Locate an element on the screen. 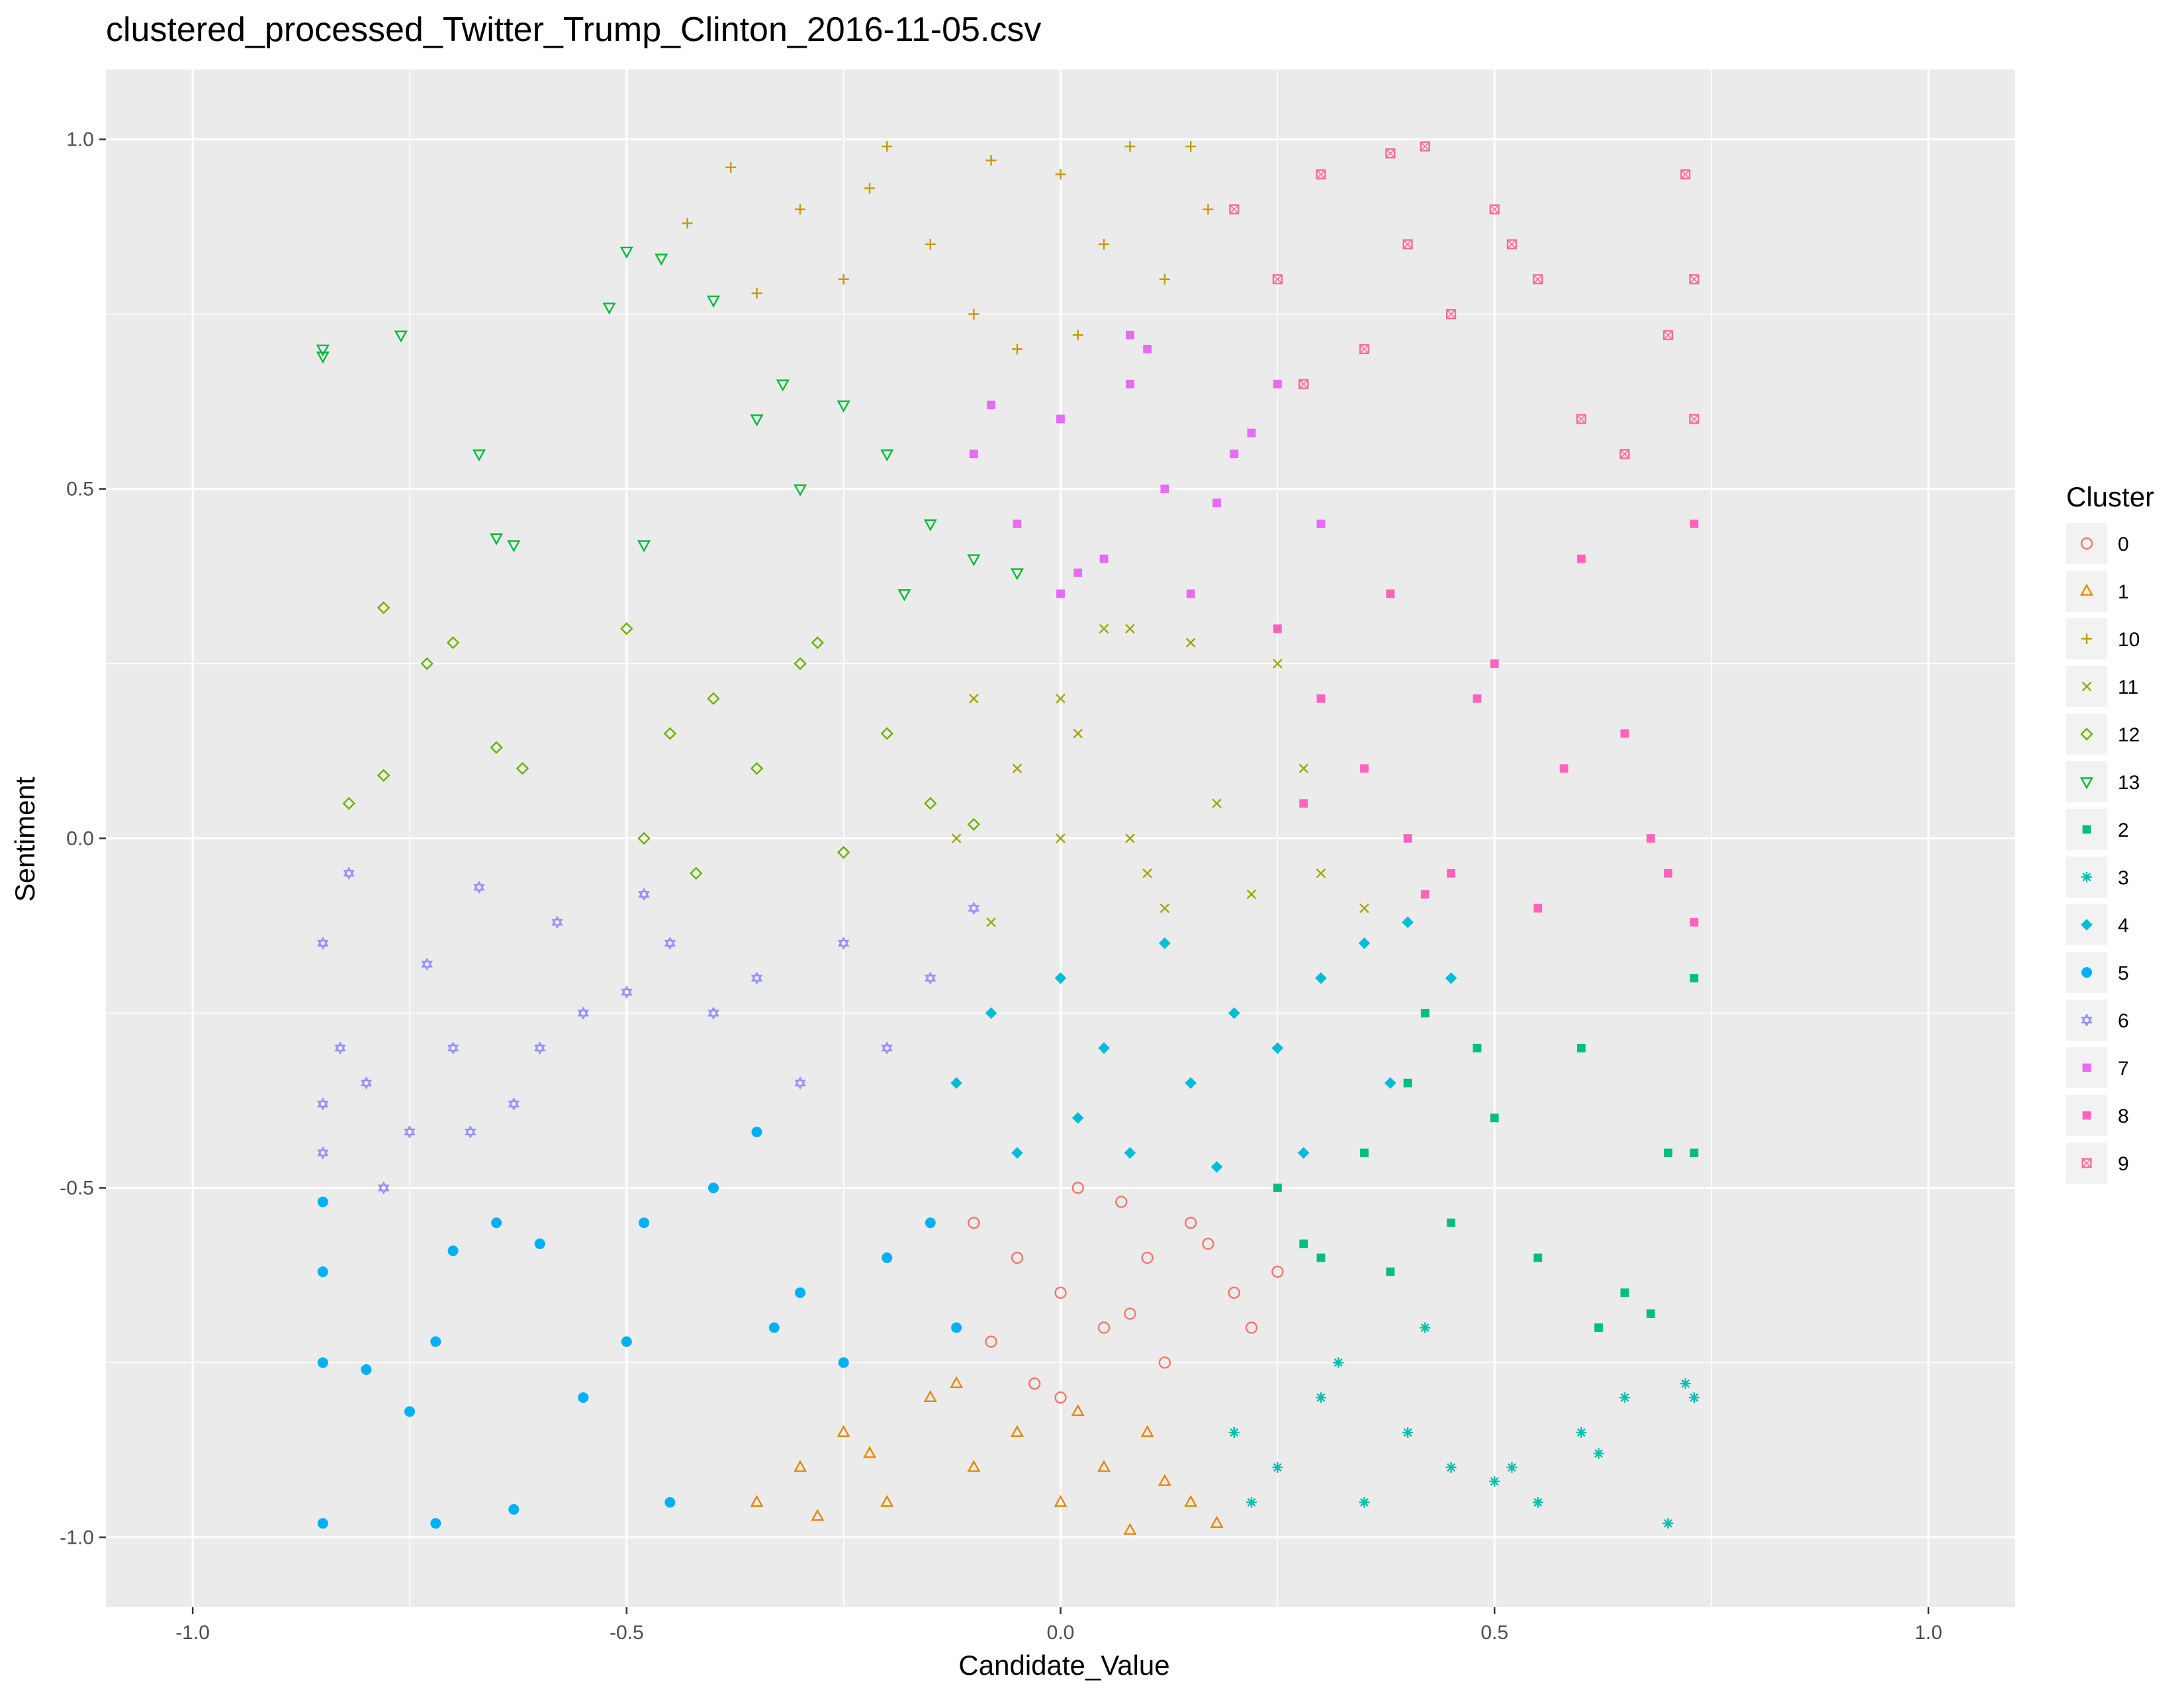  legend-item-8: 8 is located at coordinates (2097, 1115).